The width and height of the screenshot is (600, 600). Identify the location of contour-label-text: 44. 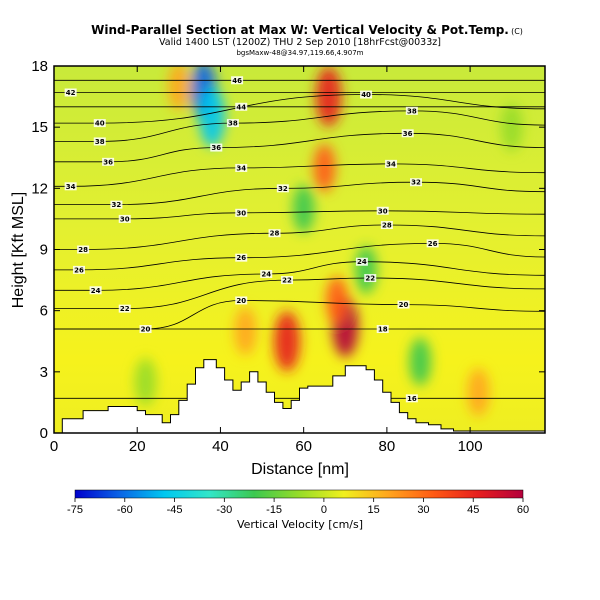
(241, 107).